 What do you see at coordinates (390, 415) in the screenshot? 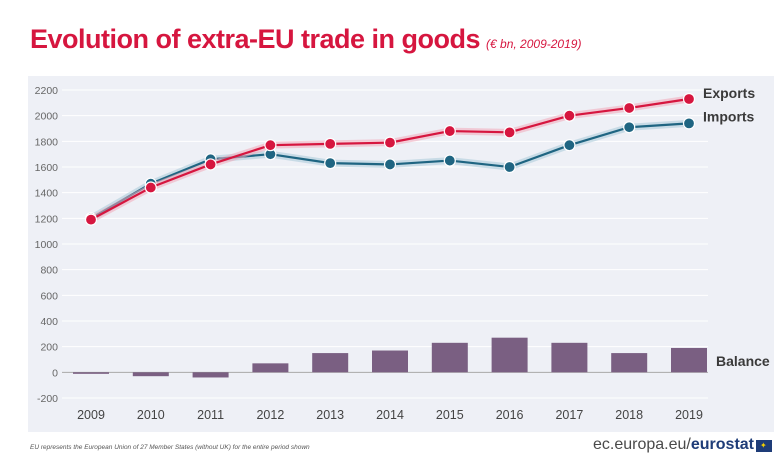
I see `x-tick-label: 2014` at bounding box center [390, 415].